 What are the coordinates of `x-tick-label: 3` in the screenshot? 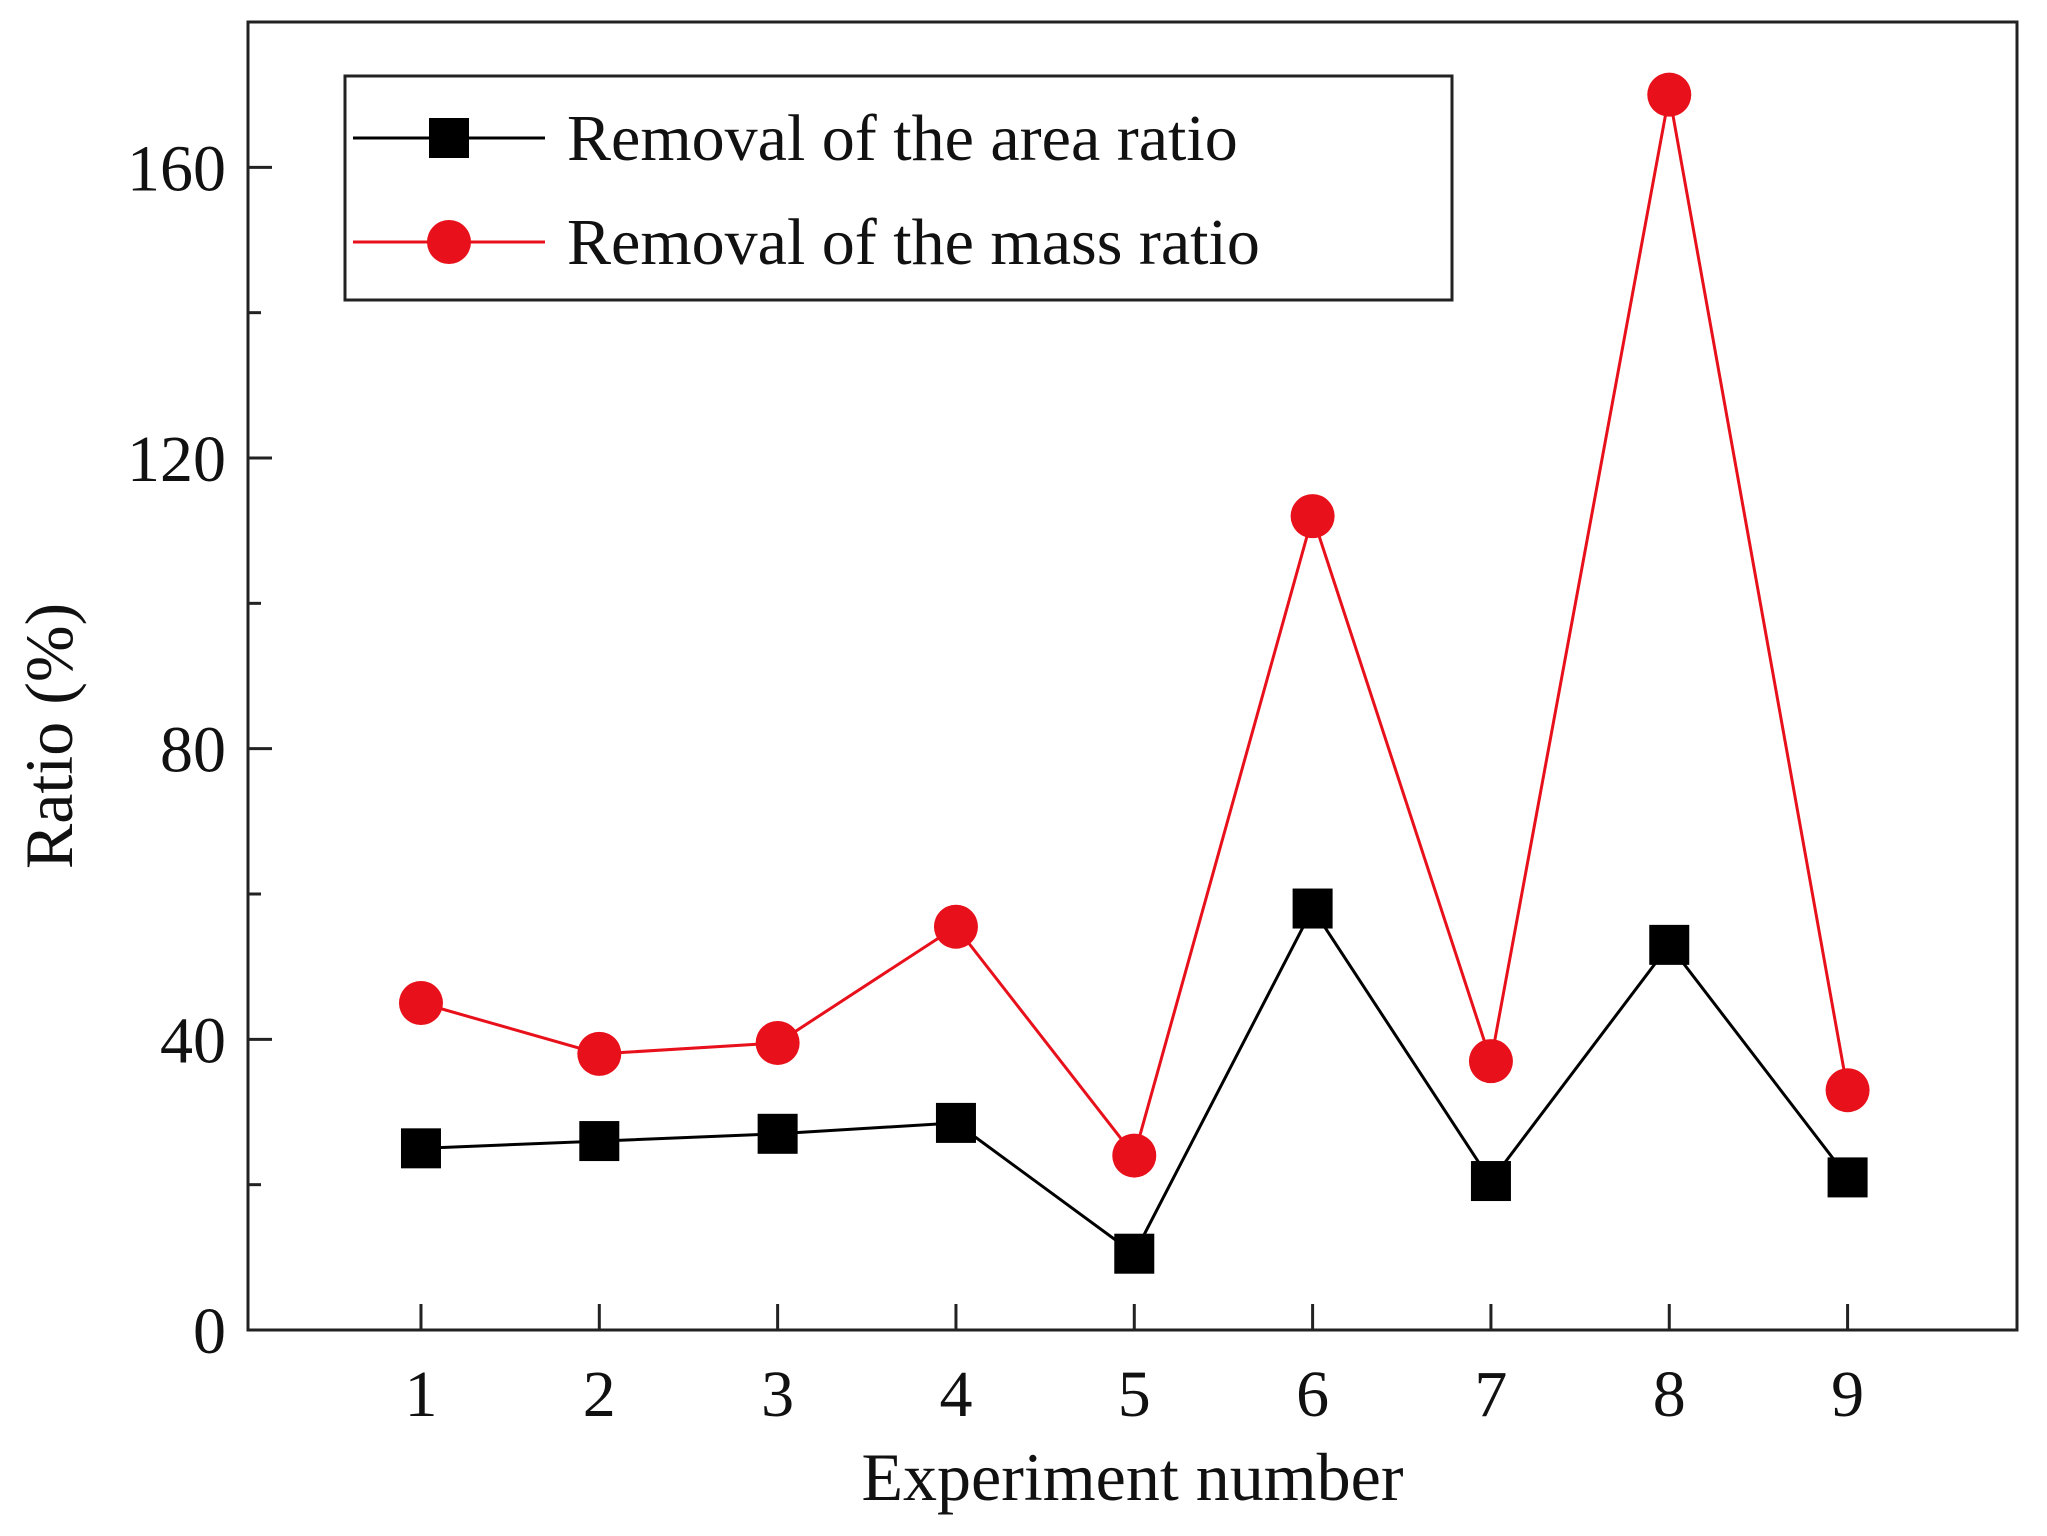 It's located at (777, 1394).